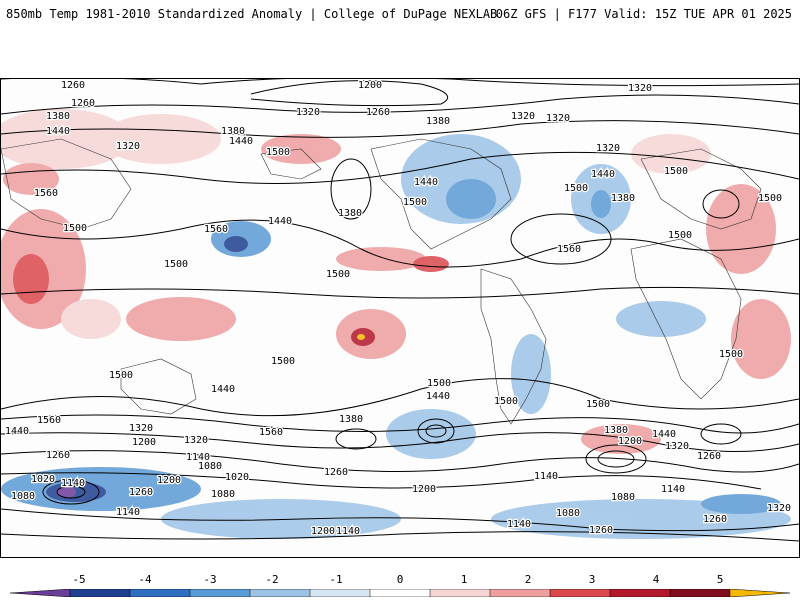  Describe the element at coordinates (592, 579) in the screenshot. I see `colorbar-tick: 3` at that location.